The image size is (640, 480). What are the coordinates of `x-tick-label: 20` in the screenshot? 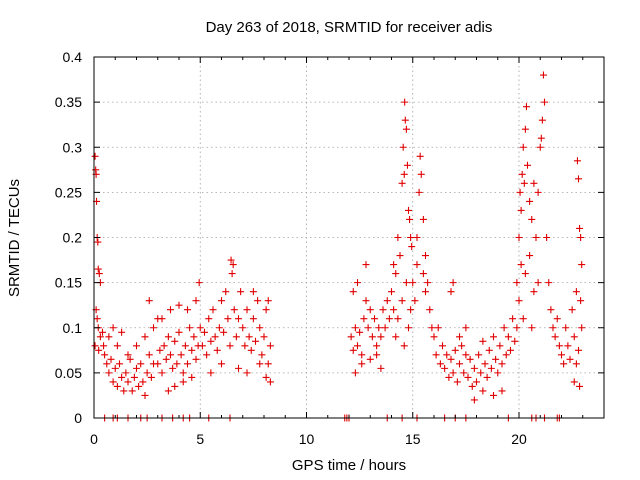 It's located at (519, 439).